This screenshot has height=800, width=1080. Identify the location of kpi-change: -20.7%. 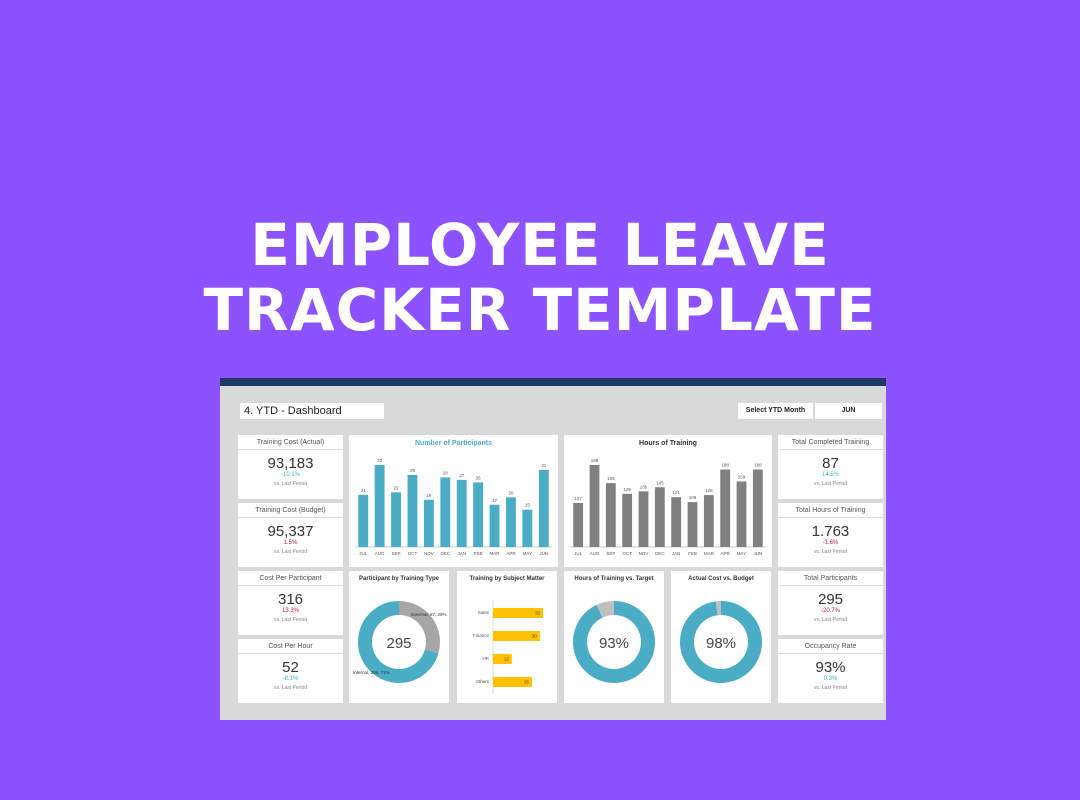
(830, 611).